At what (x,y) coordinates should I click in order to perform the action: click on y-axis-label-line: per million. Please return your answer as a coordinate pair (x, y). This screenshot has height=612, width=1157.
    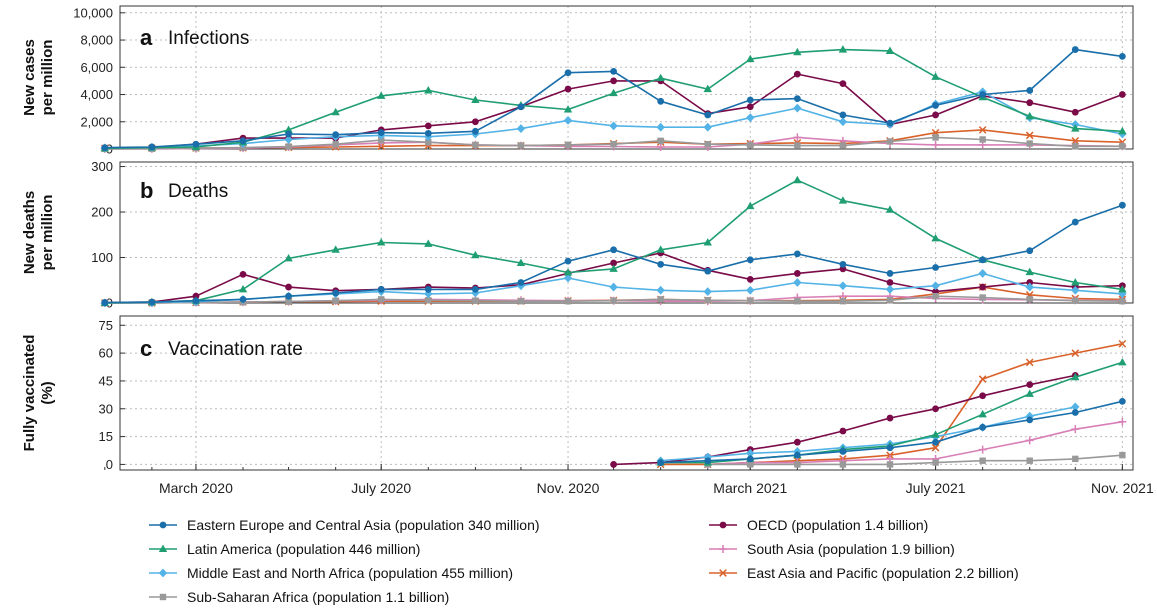
    Looking at the image, I should click on (47, 233).